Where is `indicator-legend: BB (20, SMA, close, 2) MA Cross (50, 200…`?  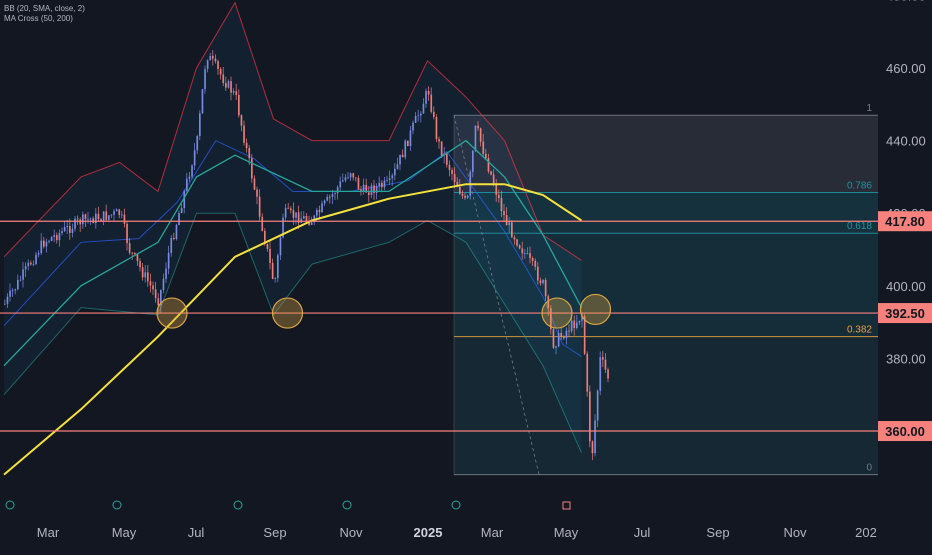 indicator-legend: BB (20, SMA, close, 2) MA Cross (50, 200… is located at coordinates (44, 14).